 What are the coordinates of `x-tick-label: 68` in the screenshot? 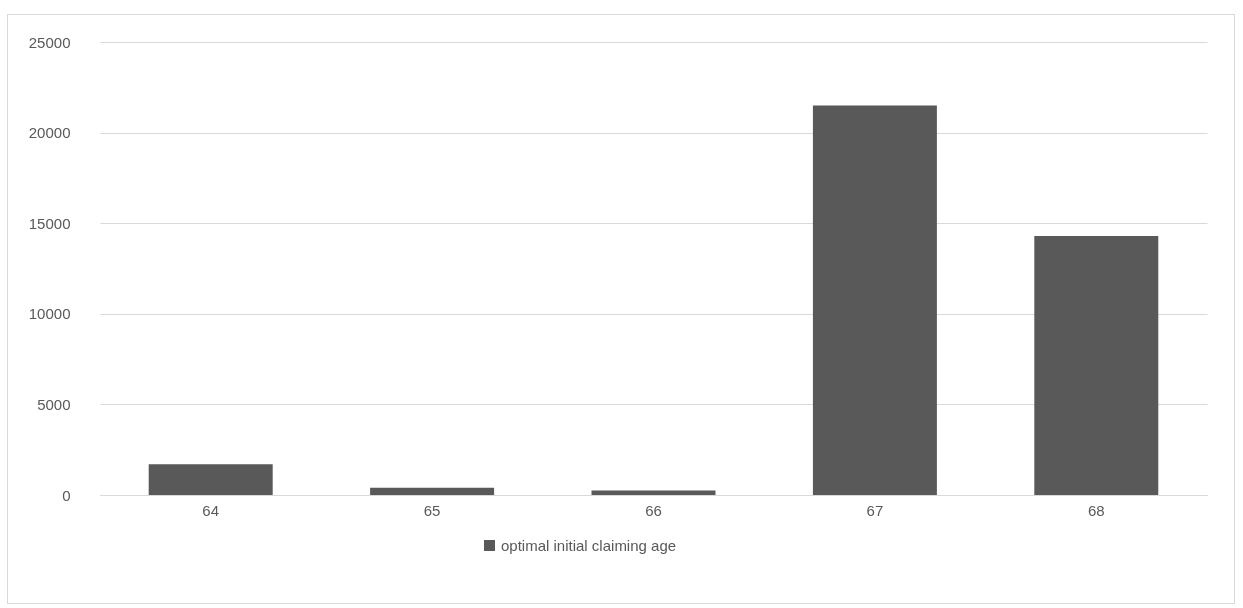 It's located at (1096, 510).